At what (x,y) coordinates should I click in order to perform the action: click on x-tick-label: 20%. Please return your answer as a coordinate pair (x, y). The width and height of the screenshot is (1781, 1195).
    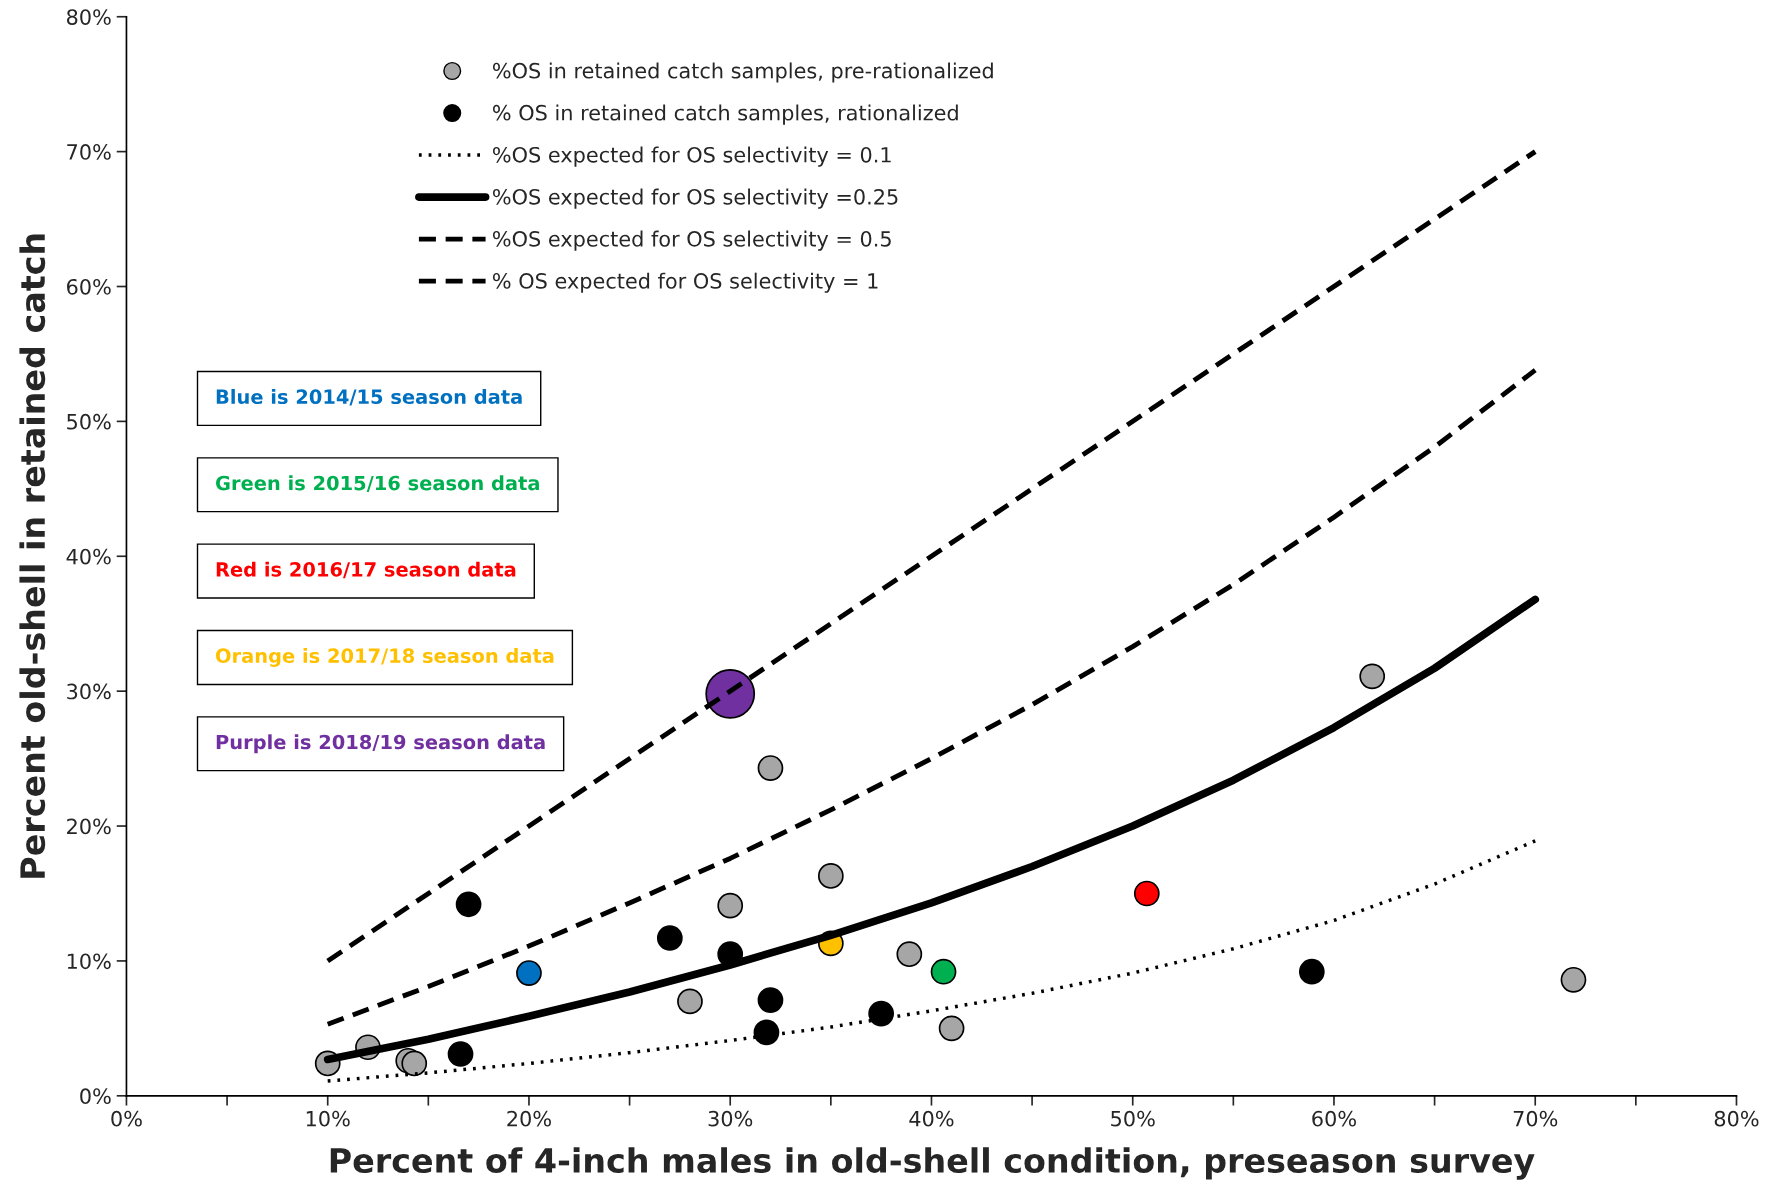
    Looking at the image, I should click on (529, 1118).